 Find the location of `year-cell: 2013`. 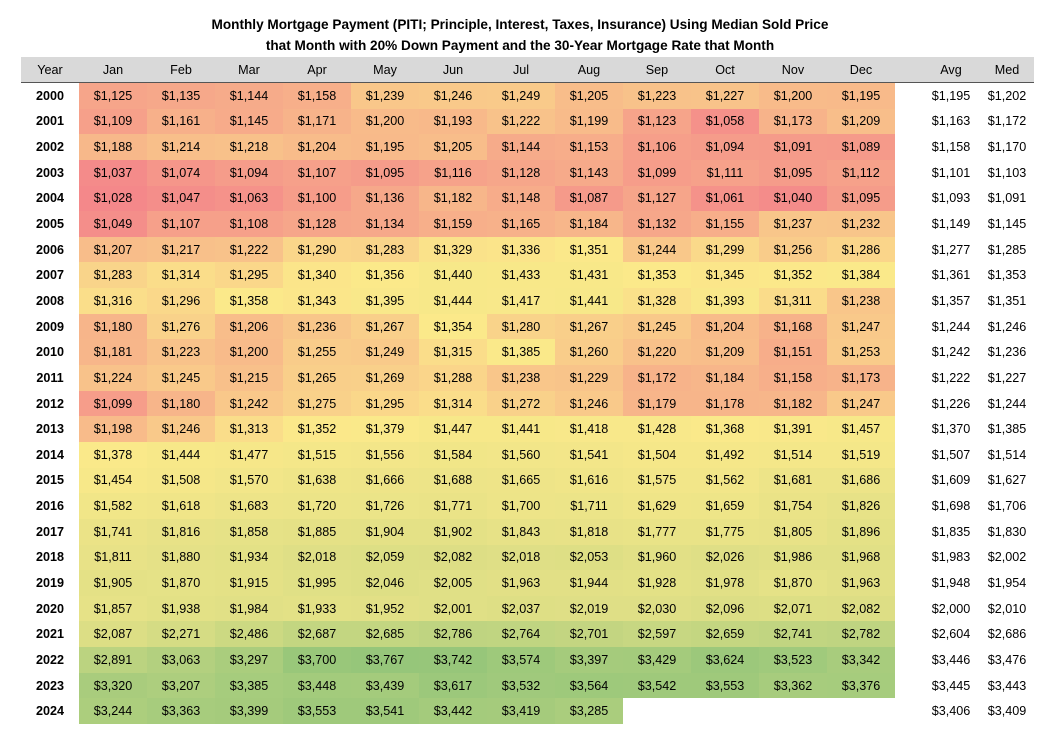

year-cell: 2013 is located at coordinates (50, 429).